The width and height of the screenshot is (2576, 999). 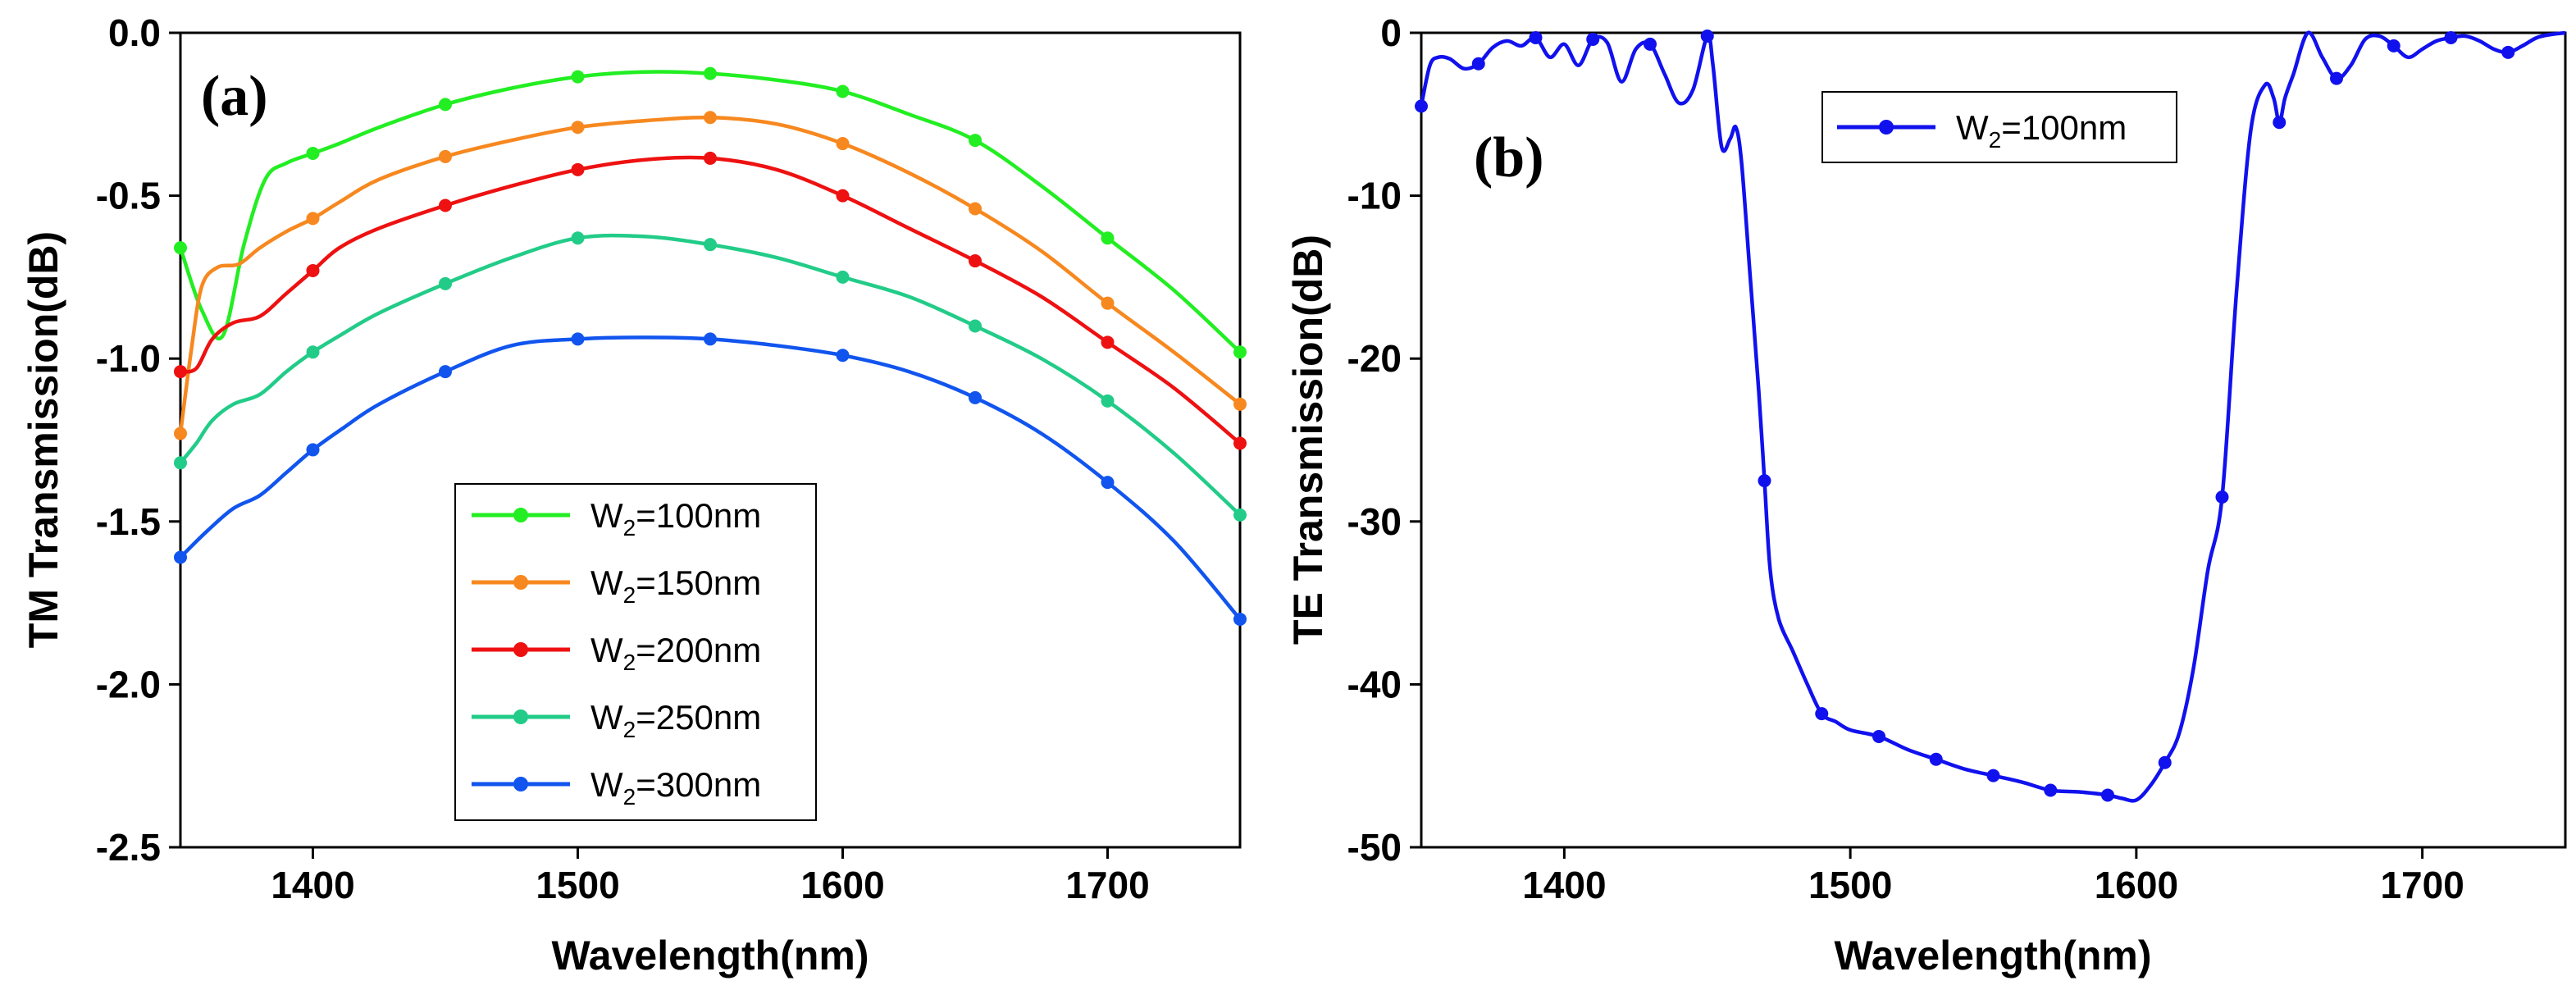 I want to click on y-tick-label: -2.0, so click(x=128, y=684).